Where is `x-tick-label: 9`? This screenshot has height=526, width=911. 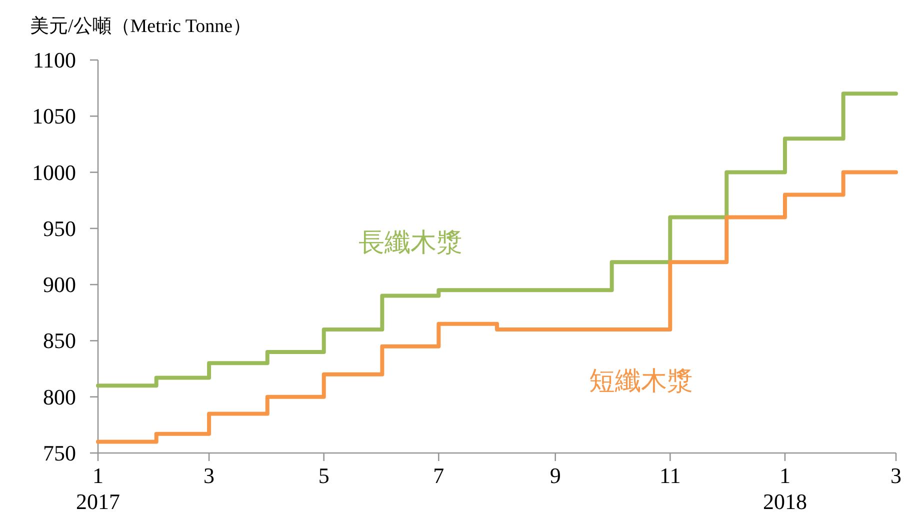 x-tick-label: 9 is located at coordinates (555, 475).